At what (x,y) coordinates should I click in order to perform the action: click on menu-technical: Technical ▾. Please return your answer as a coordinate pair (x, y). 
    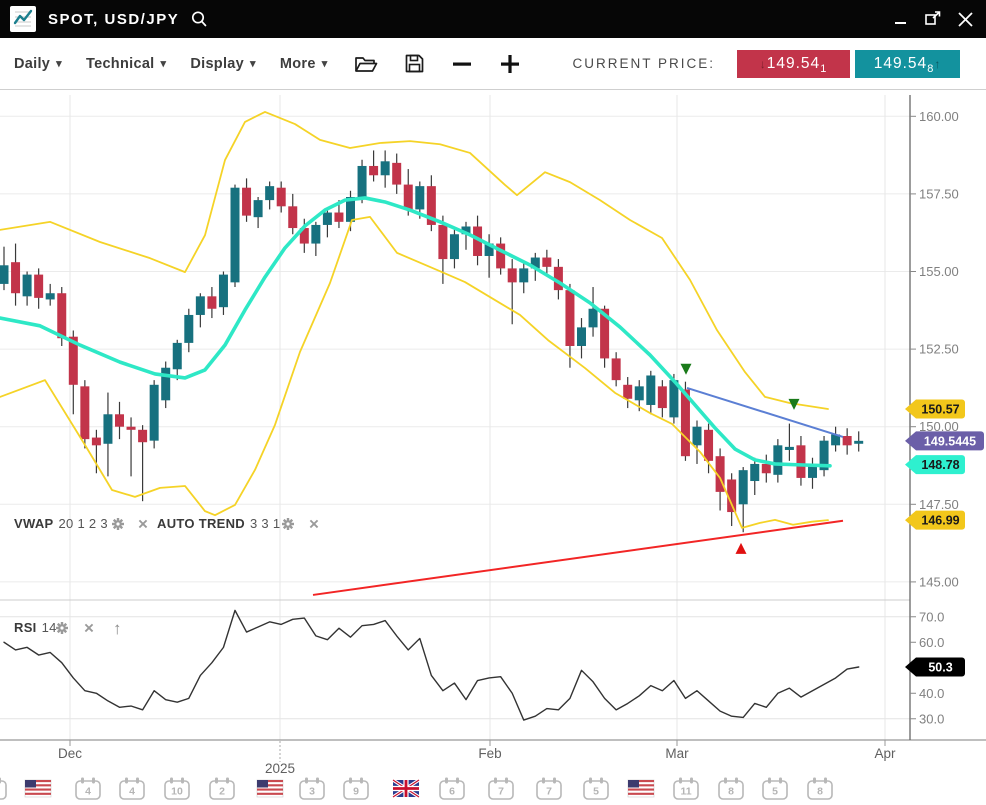
    Looking at the image, I should click on (126, 63).